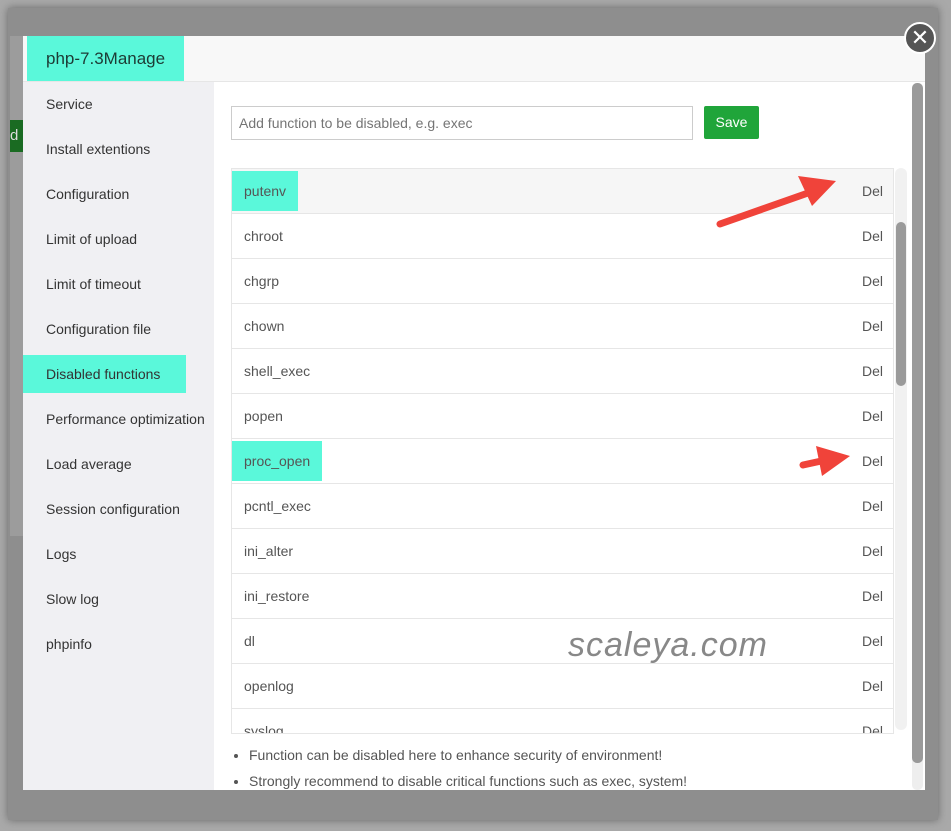 The height and width of the screenshot is (831, 951). I want to click on sidebar-item-label: Disabled functions, so click(105, 374).